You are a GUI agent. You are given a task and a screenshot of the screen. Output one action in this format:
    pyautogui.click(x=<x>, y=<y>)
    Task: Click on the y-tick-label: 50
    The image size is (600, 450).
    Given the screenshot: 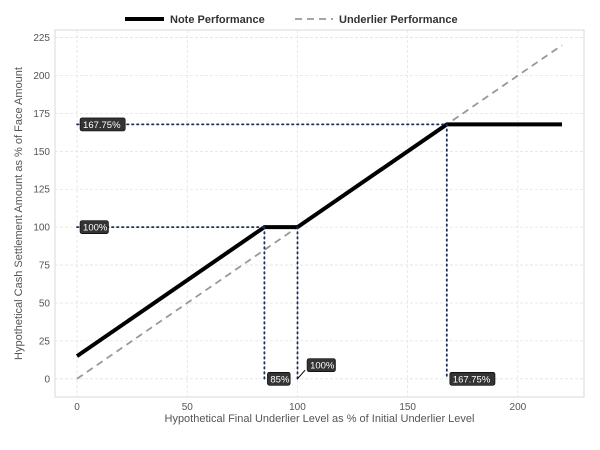 What is the action you would take?
    pyautogui.click(x=45, y=303)
    